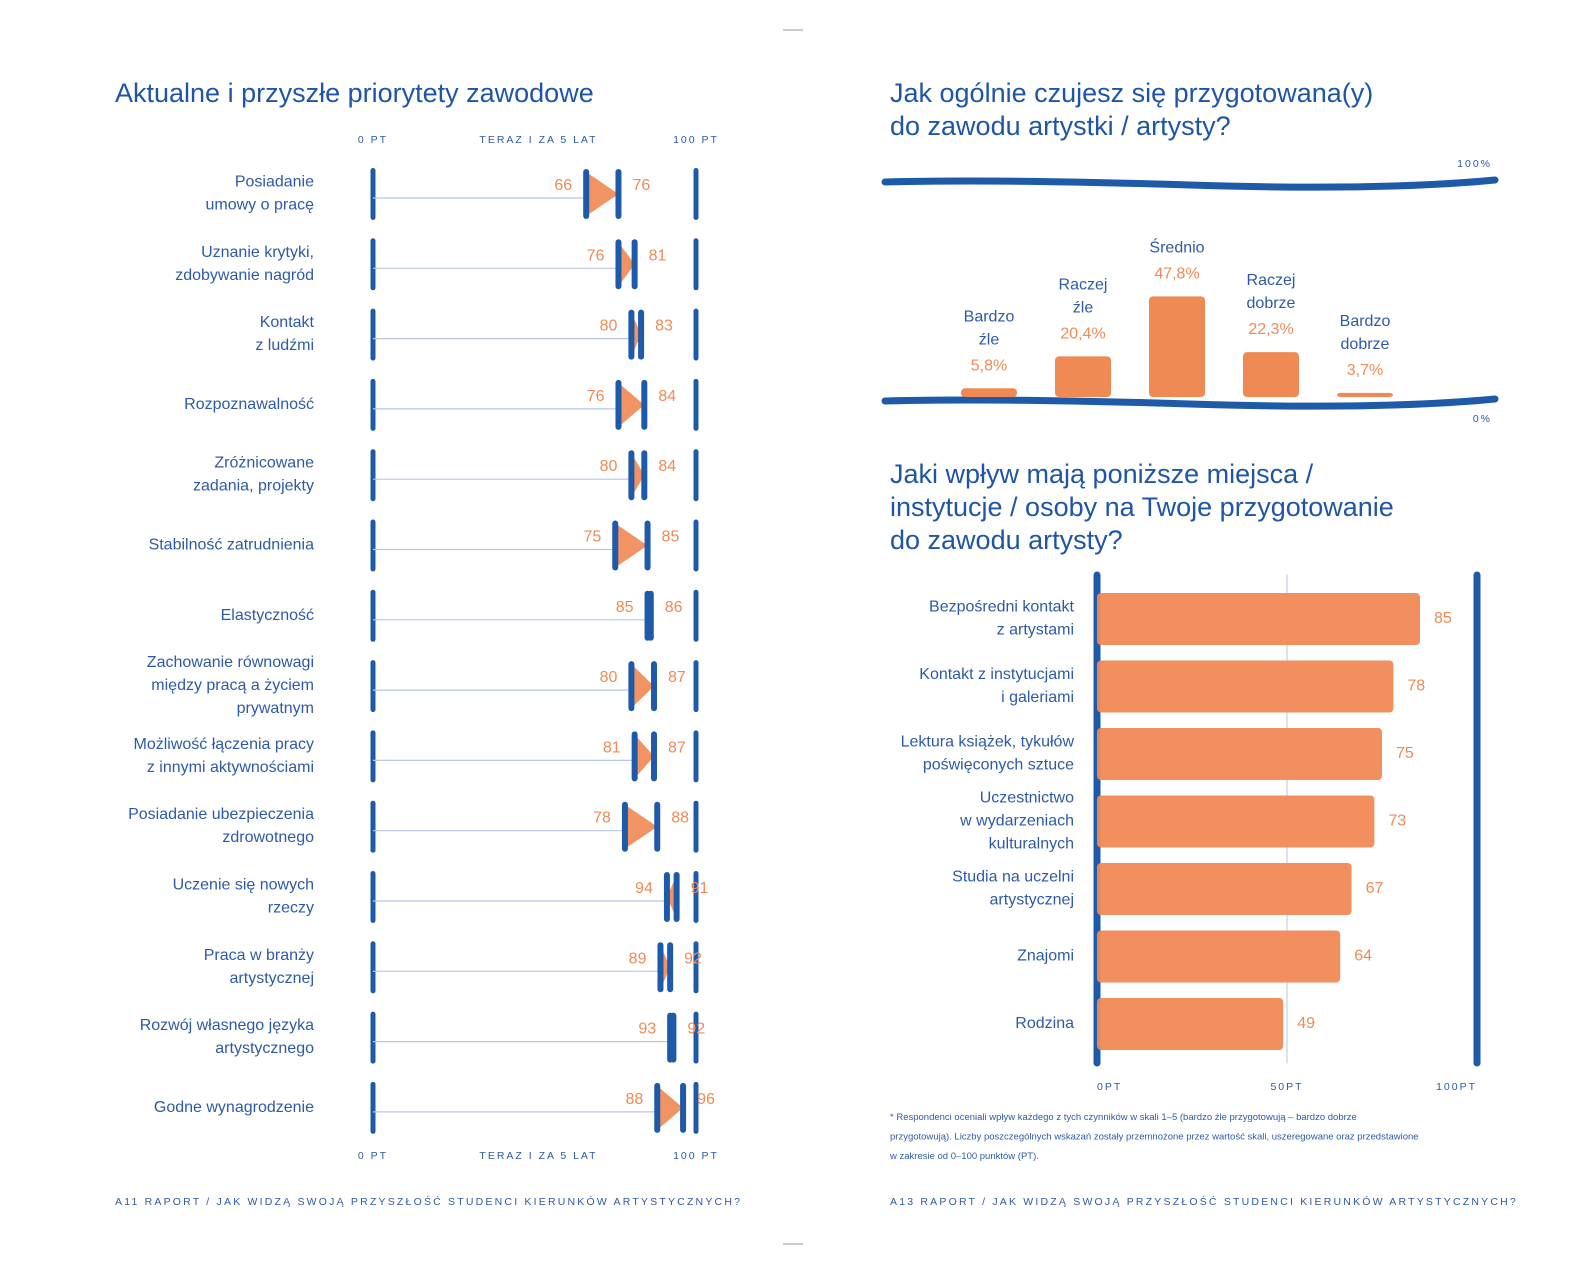 This screenshot has width=1595, height=1270. I want to click on category-label: Posiadanie ubezpieczenia zdrowotnego, so click(221, 826).